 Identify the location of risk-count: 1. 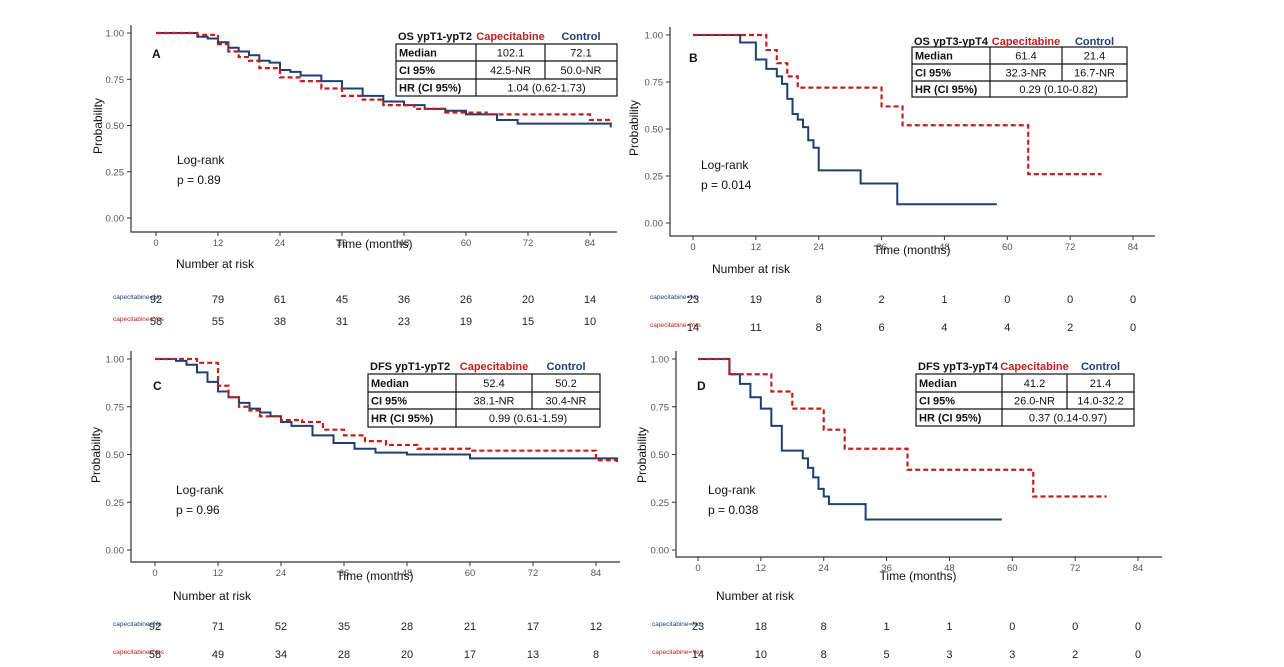
(887, 627).